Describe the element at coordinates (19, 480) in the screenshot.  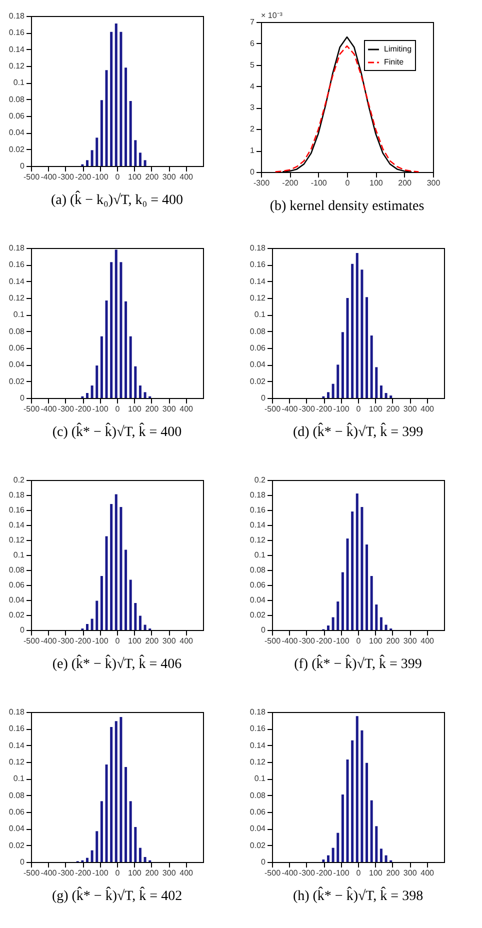
I see `y-tick-label: 0.2` at that location.